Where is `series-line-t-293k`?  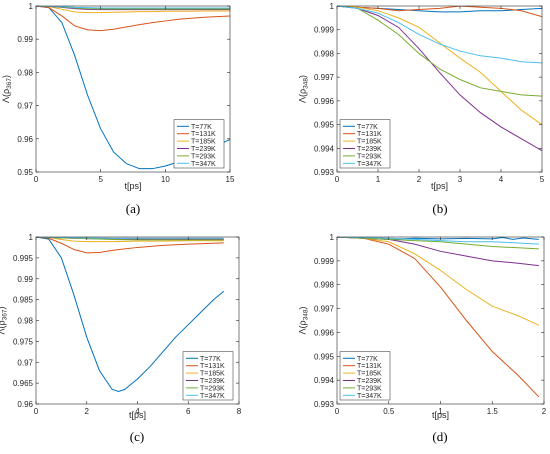
series-line-t-293k is located at coordinates (439, 51).